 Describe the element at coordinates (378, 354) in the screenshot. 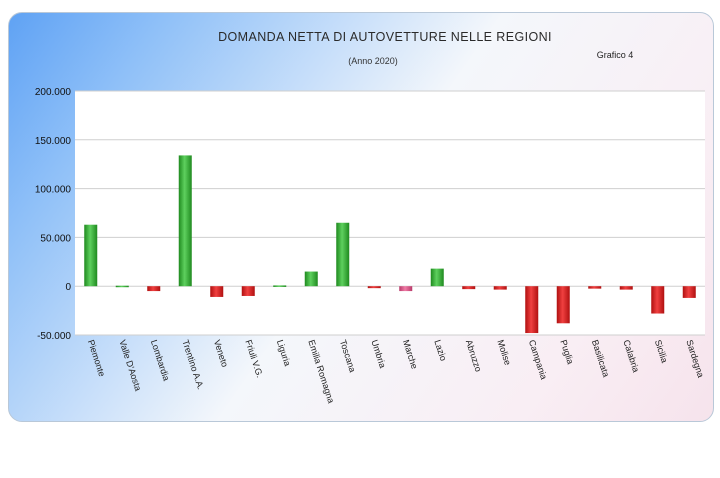

I see `x-tick-label: Umbria` at that location.